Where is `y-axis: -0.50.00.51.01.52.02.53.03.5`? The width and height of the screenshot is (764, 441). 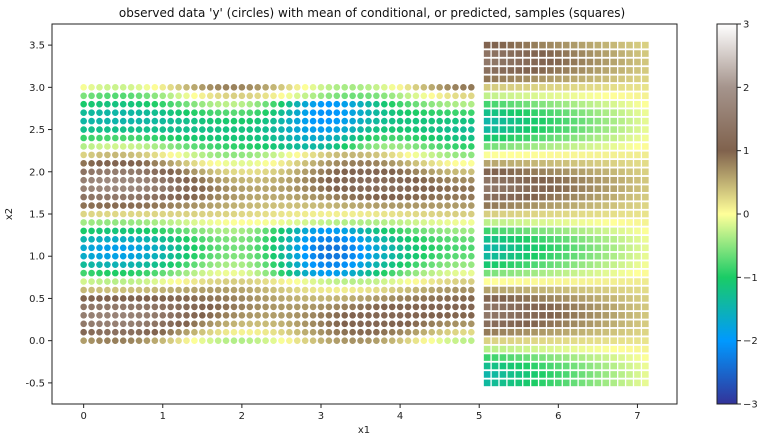
y-axis: -0.50.00.51.01.52.02.53.03.5 is located at coordinates (38, 215).